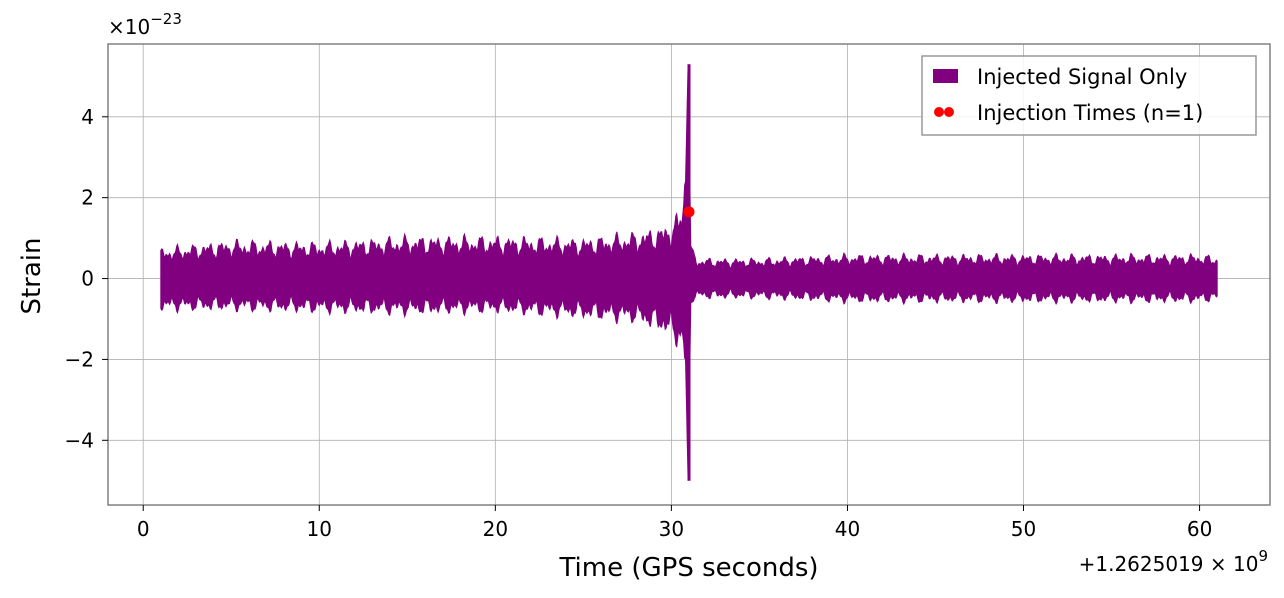 The height and width of the screenshot is (598, 1284). I want to click on y-axis-ticks: −4 −2 0 2 4, so click(86, 278).